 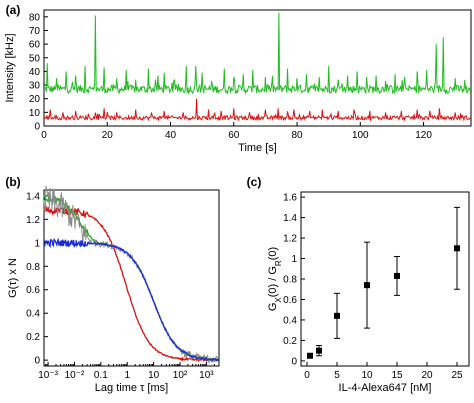 I want to click on x-tick-label: 40, so click(x=171, y=135).